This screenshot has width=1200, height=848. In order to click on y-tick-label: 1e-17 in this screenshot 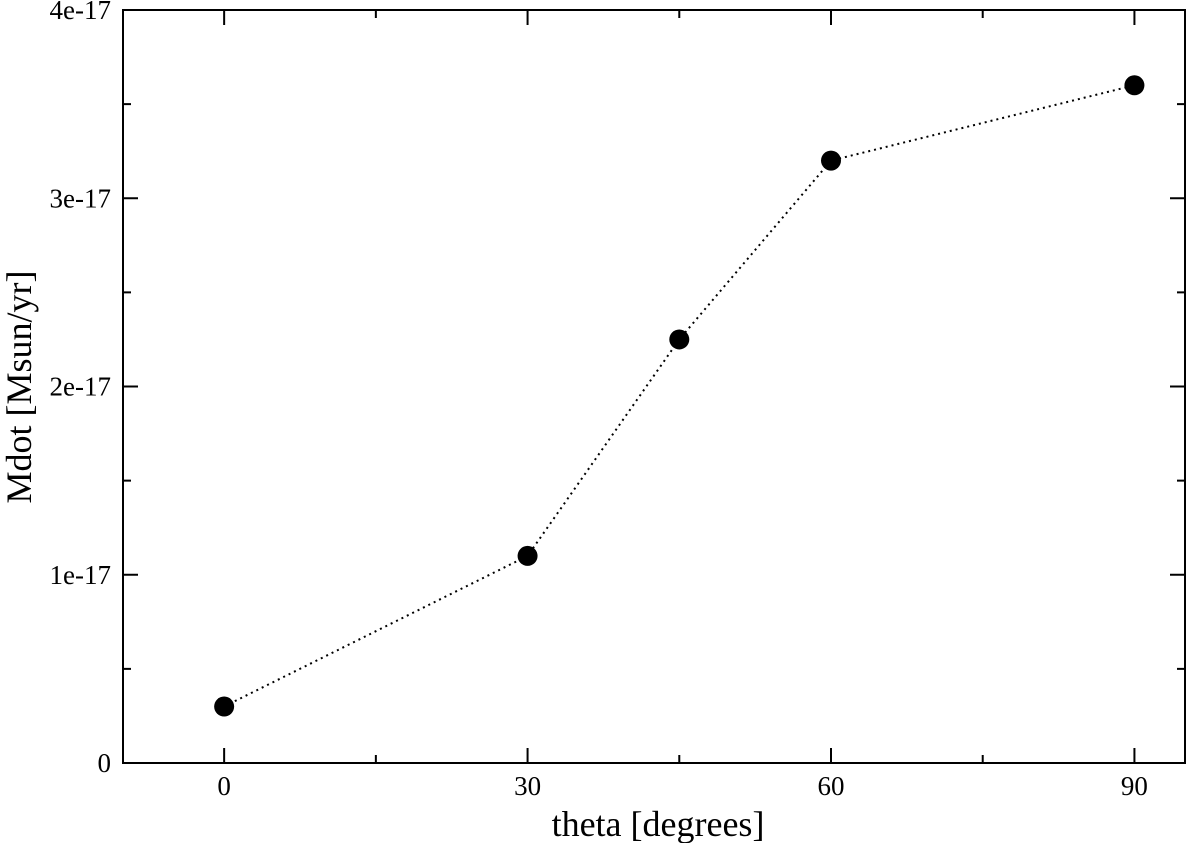, I will do `click(80, 575)`.